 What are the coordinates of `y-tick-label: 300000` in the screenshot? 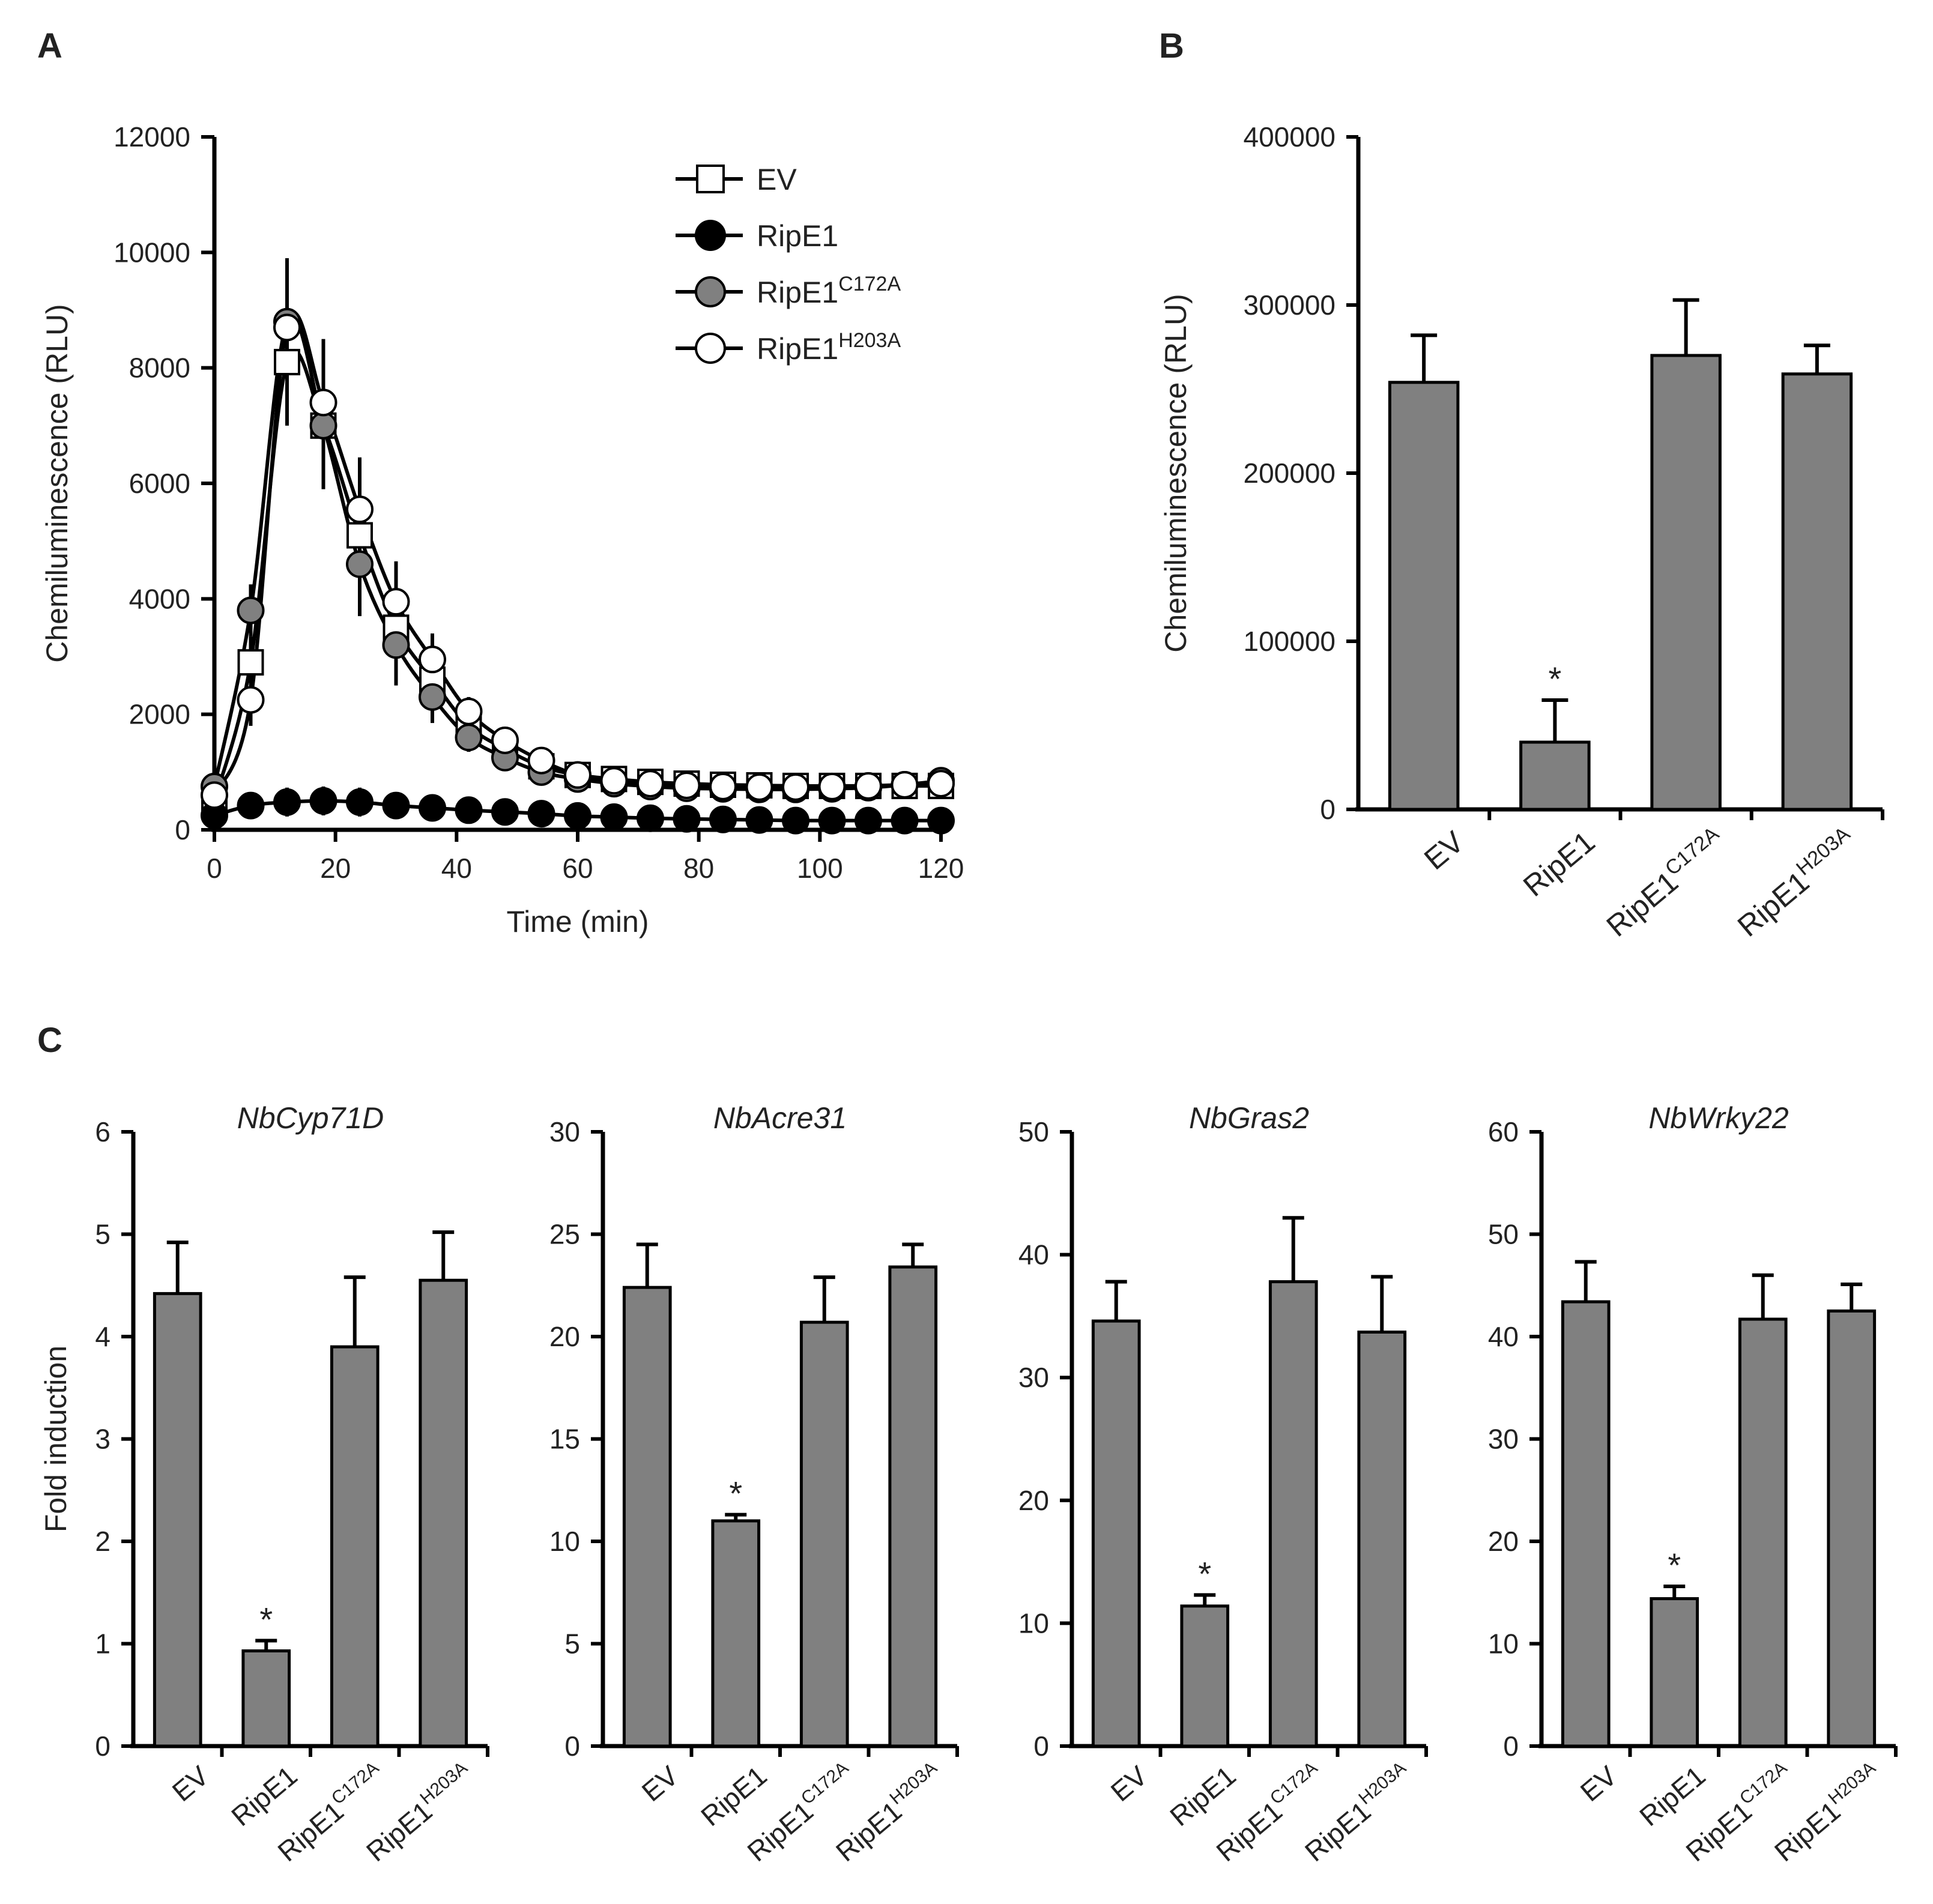 It's located at (1290, 305).